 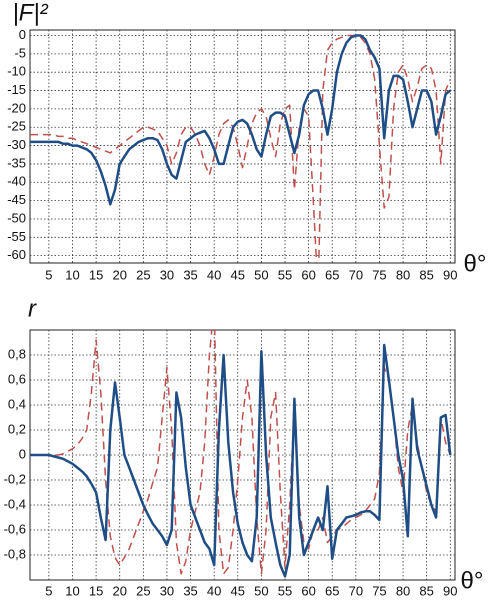 I want to click on y-tick-label: -5, so click(x=20, y=52).